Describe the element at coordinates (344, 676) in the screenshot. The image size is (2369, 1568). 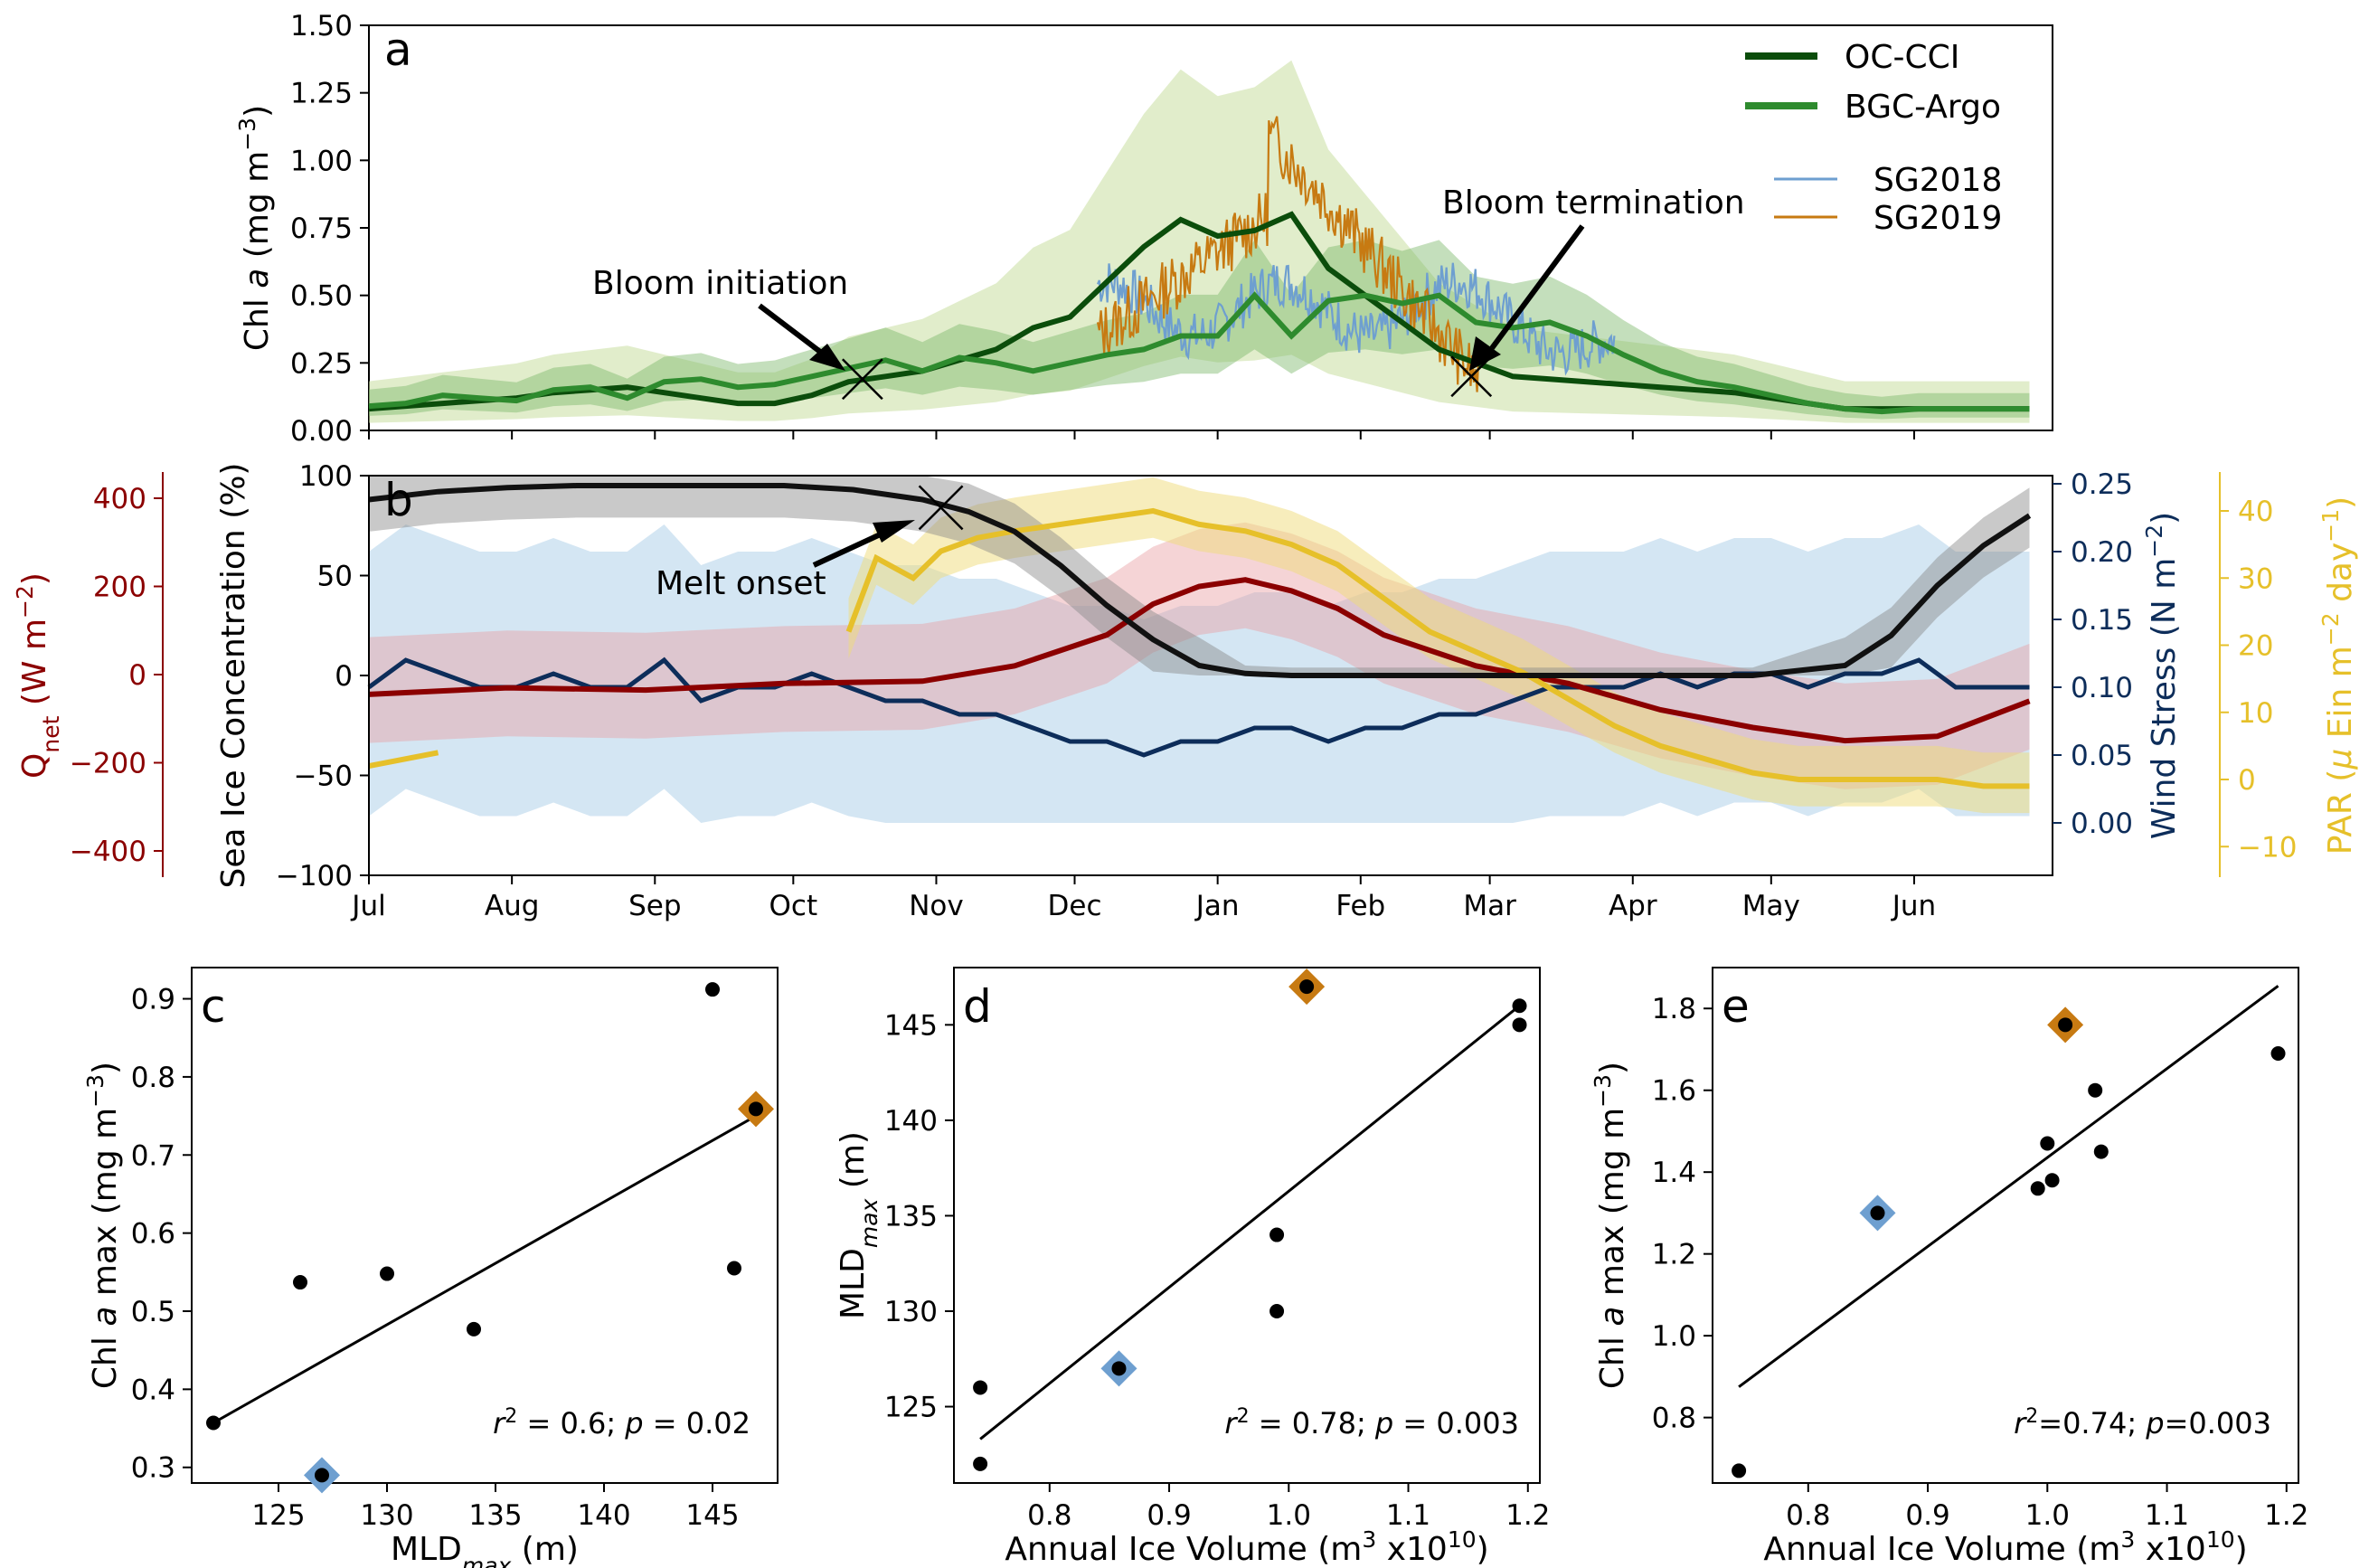
I see `ice-ytick-label: 0` at that location.